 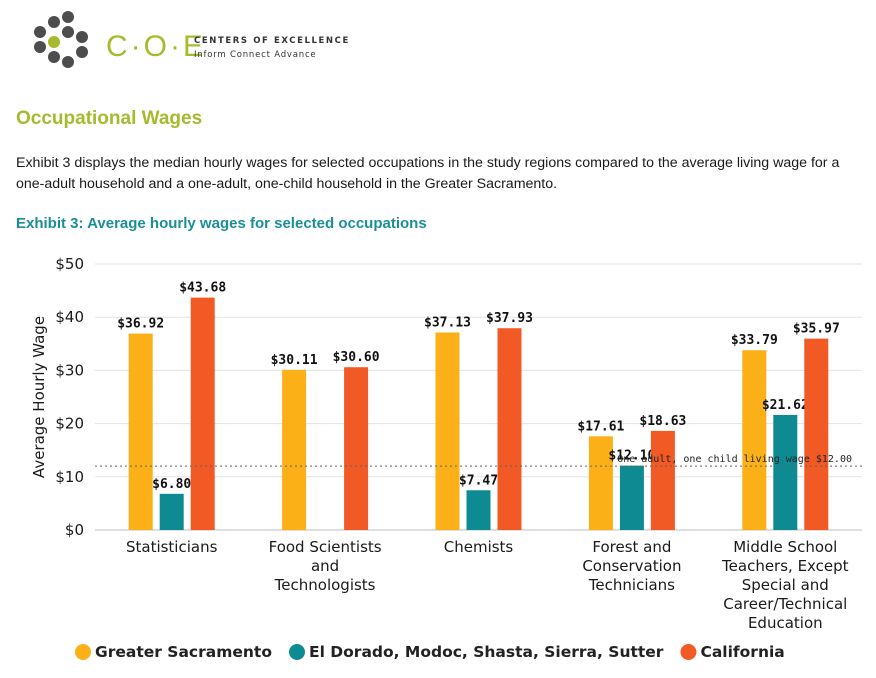 What do you see at coordinates (39, 397) in the screenshot?
I see `y-axis-label: Average Hourly Wage` at bounding box center [39, 397].